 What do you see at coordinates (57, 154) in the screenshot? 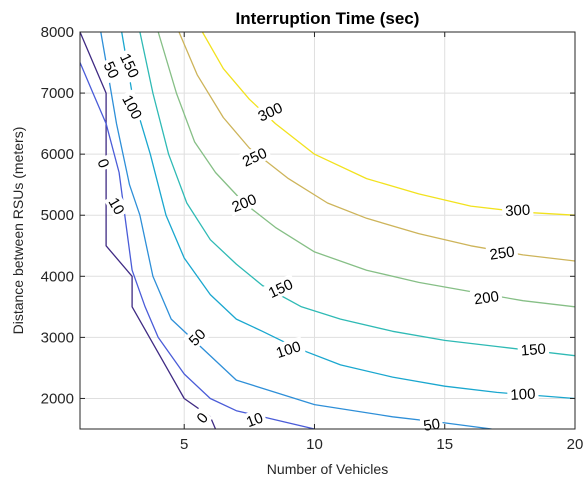
I see `y-tick-label: 6000` at bounding box center [57, 154].